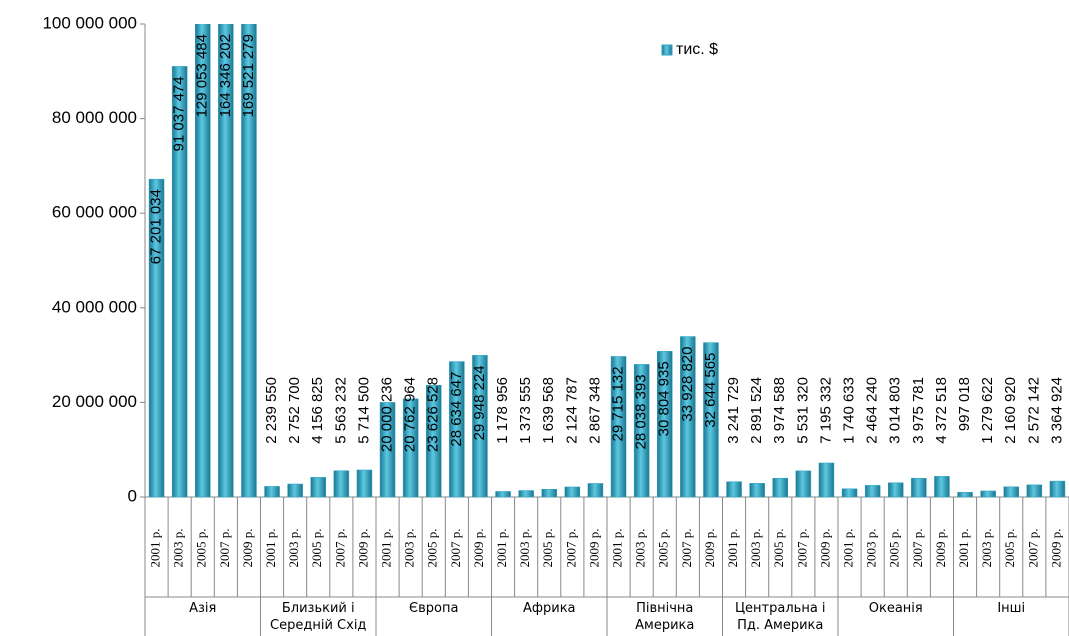 The width and height of the screenshot is (1069, 636). Describe the element at coordinates (225, 75) in the screenshot. I see `value-label: 164 346 202` at that location.